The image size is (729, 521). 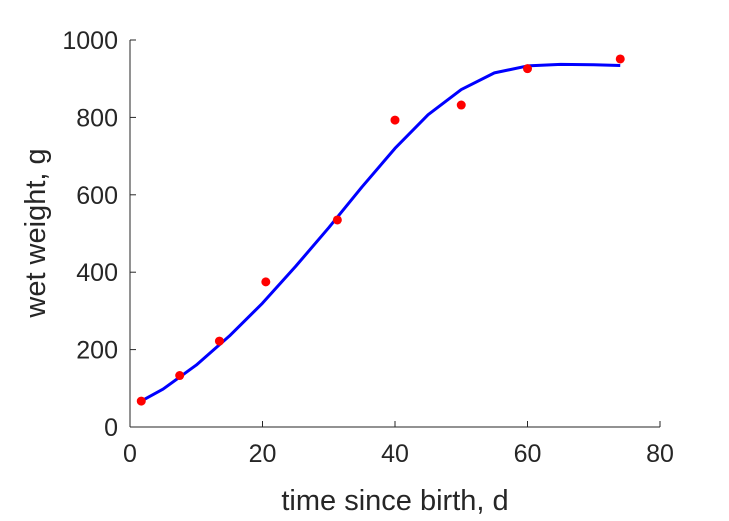 What do you see at coordinates (36, 233) in the screenshot?
I see `y-axis-label: wet weight, g` at bounding box center [36, 233].